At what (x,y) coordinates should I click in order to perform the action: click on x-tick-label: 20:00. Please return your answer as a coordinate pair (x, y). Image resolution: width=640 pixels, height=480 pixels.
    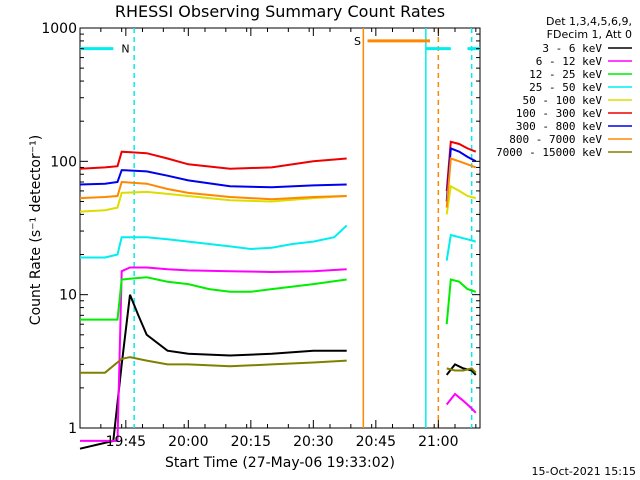
    Looking at the image, I should click on (188, 442).